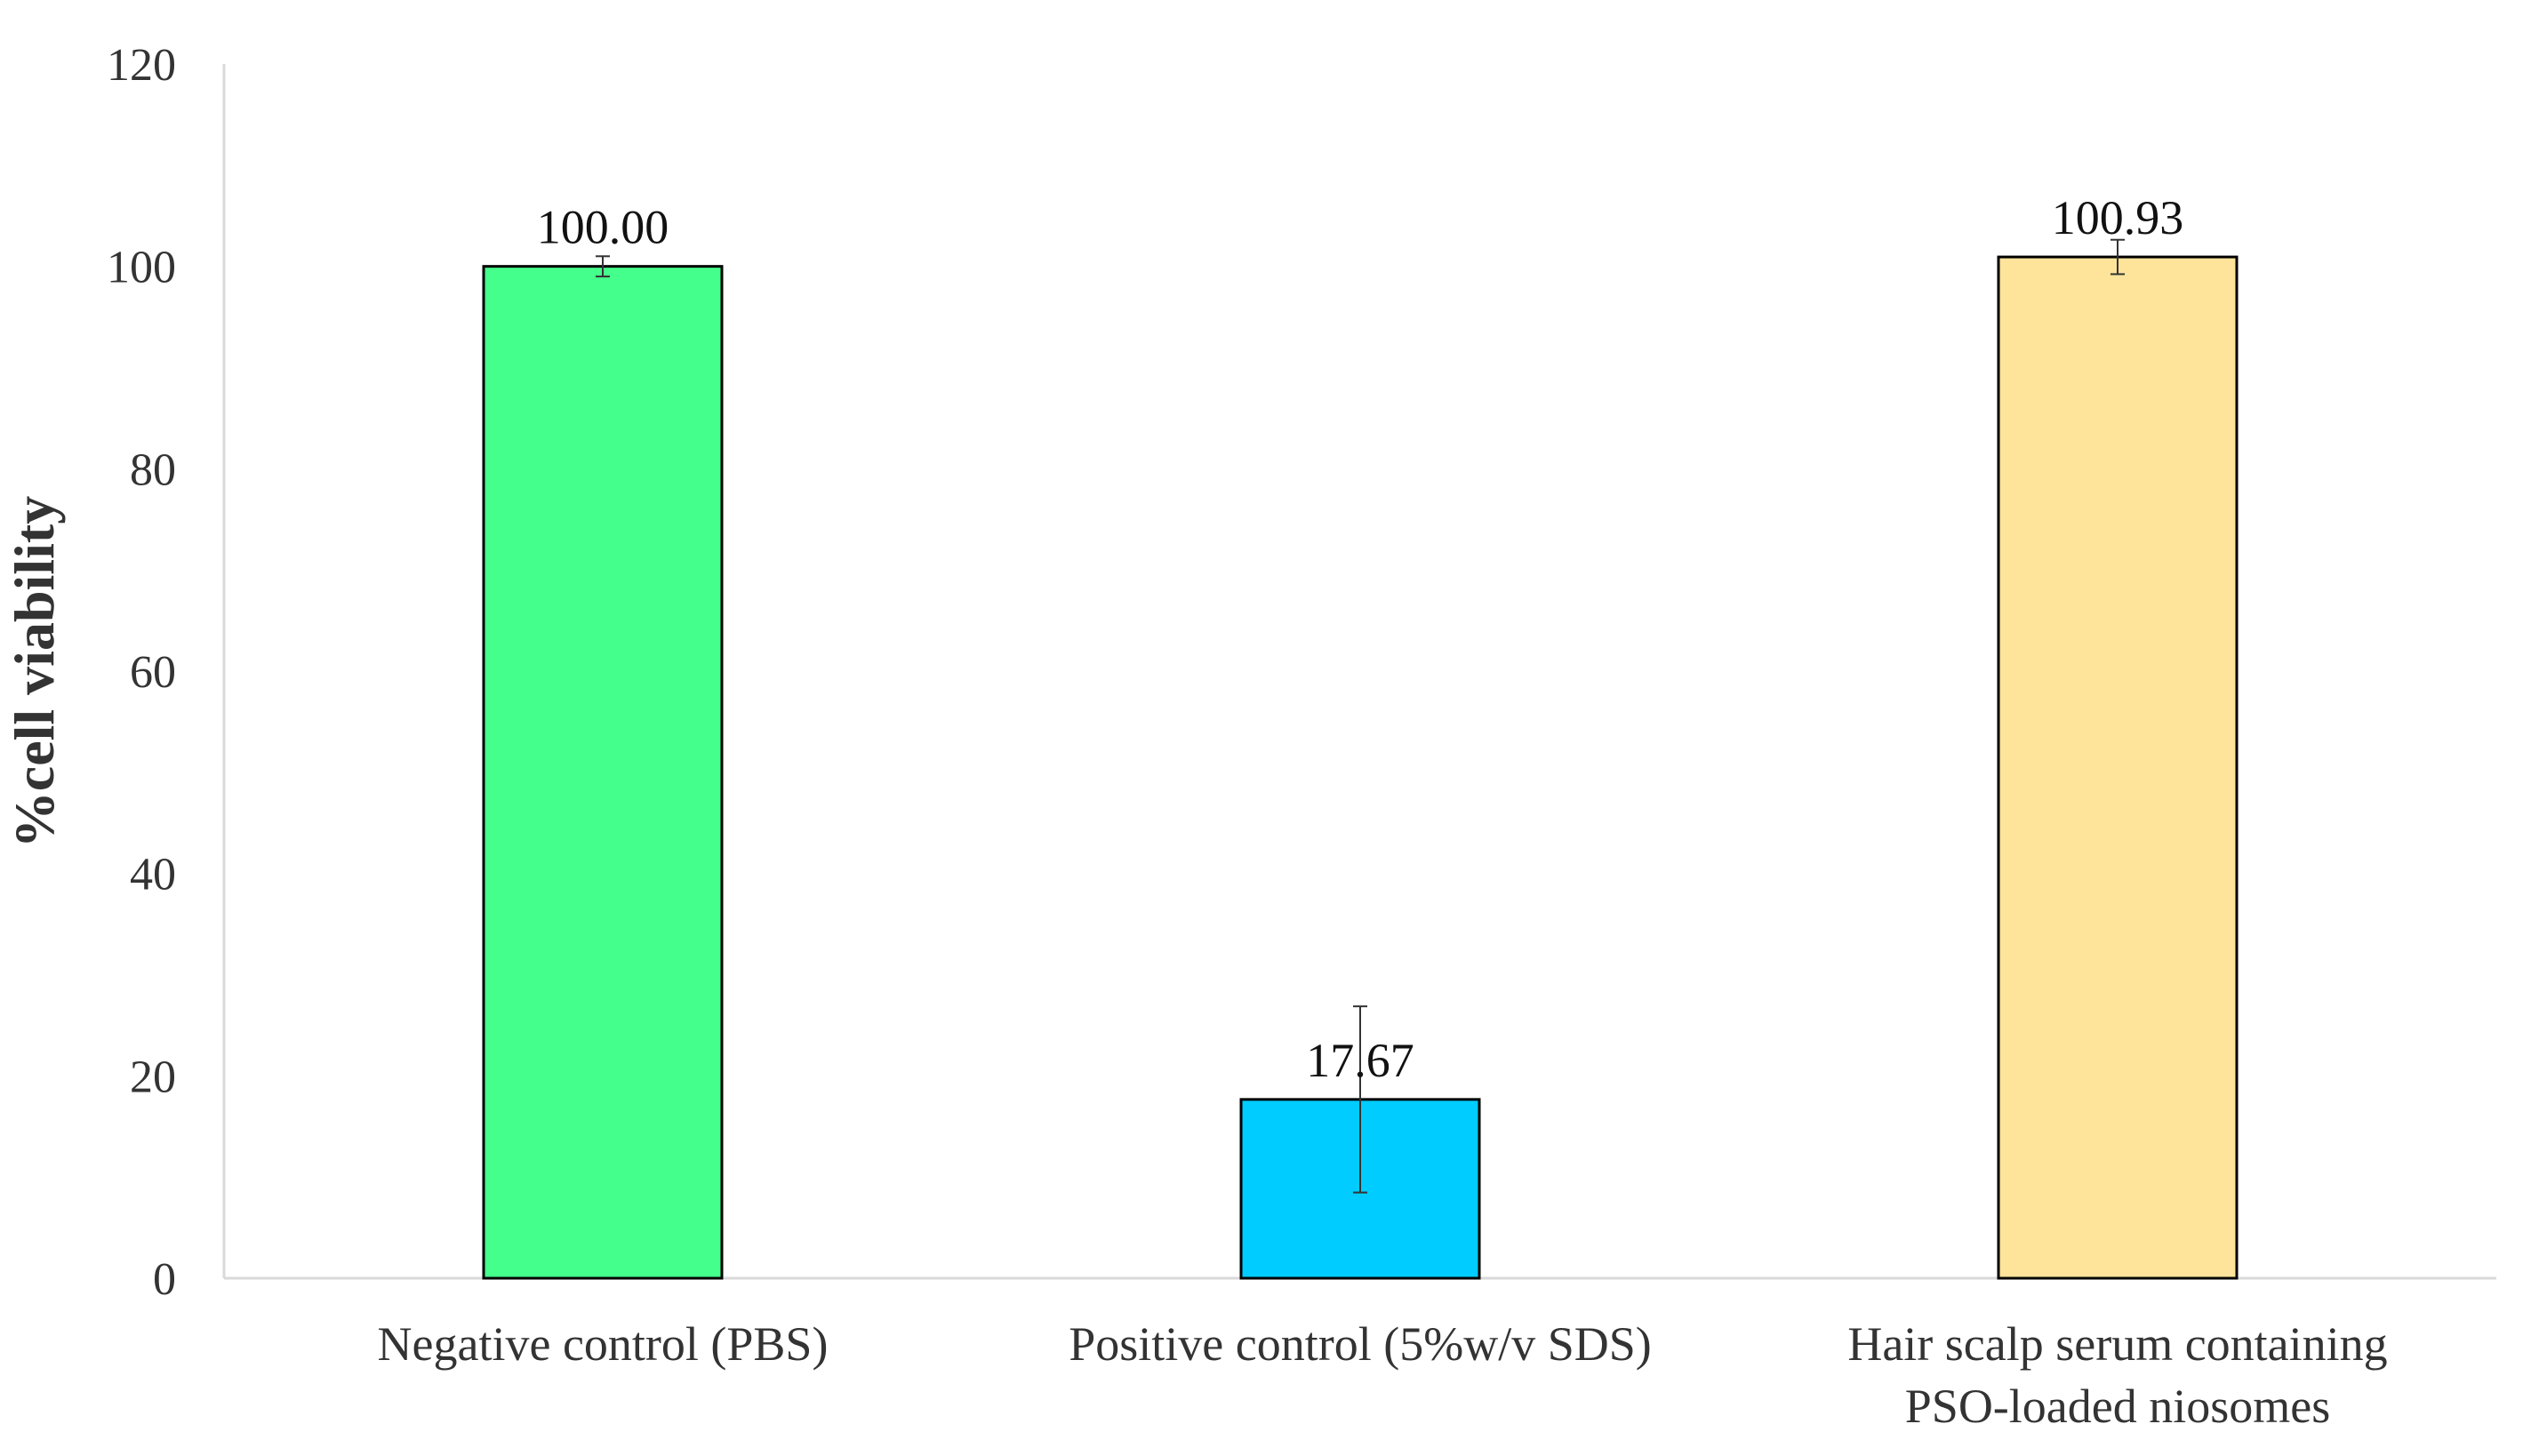 The height and width of the screenshot is (1456, 2539). Describe the element at coordinates (603, 227) in the screenshot. I see `data-label: 100.00` at that location.